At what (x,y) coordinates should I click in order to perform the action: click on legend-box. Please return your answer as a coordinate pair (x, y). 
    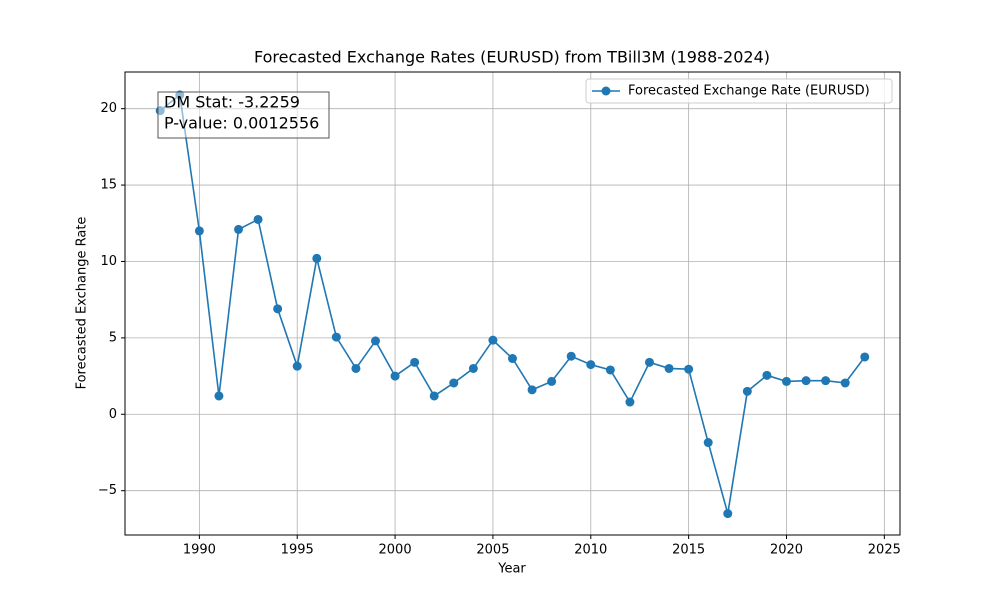
    Looking at the image, I should click on (739, 91).